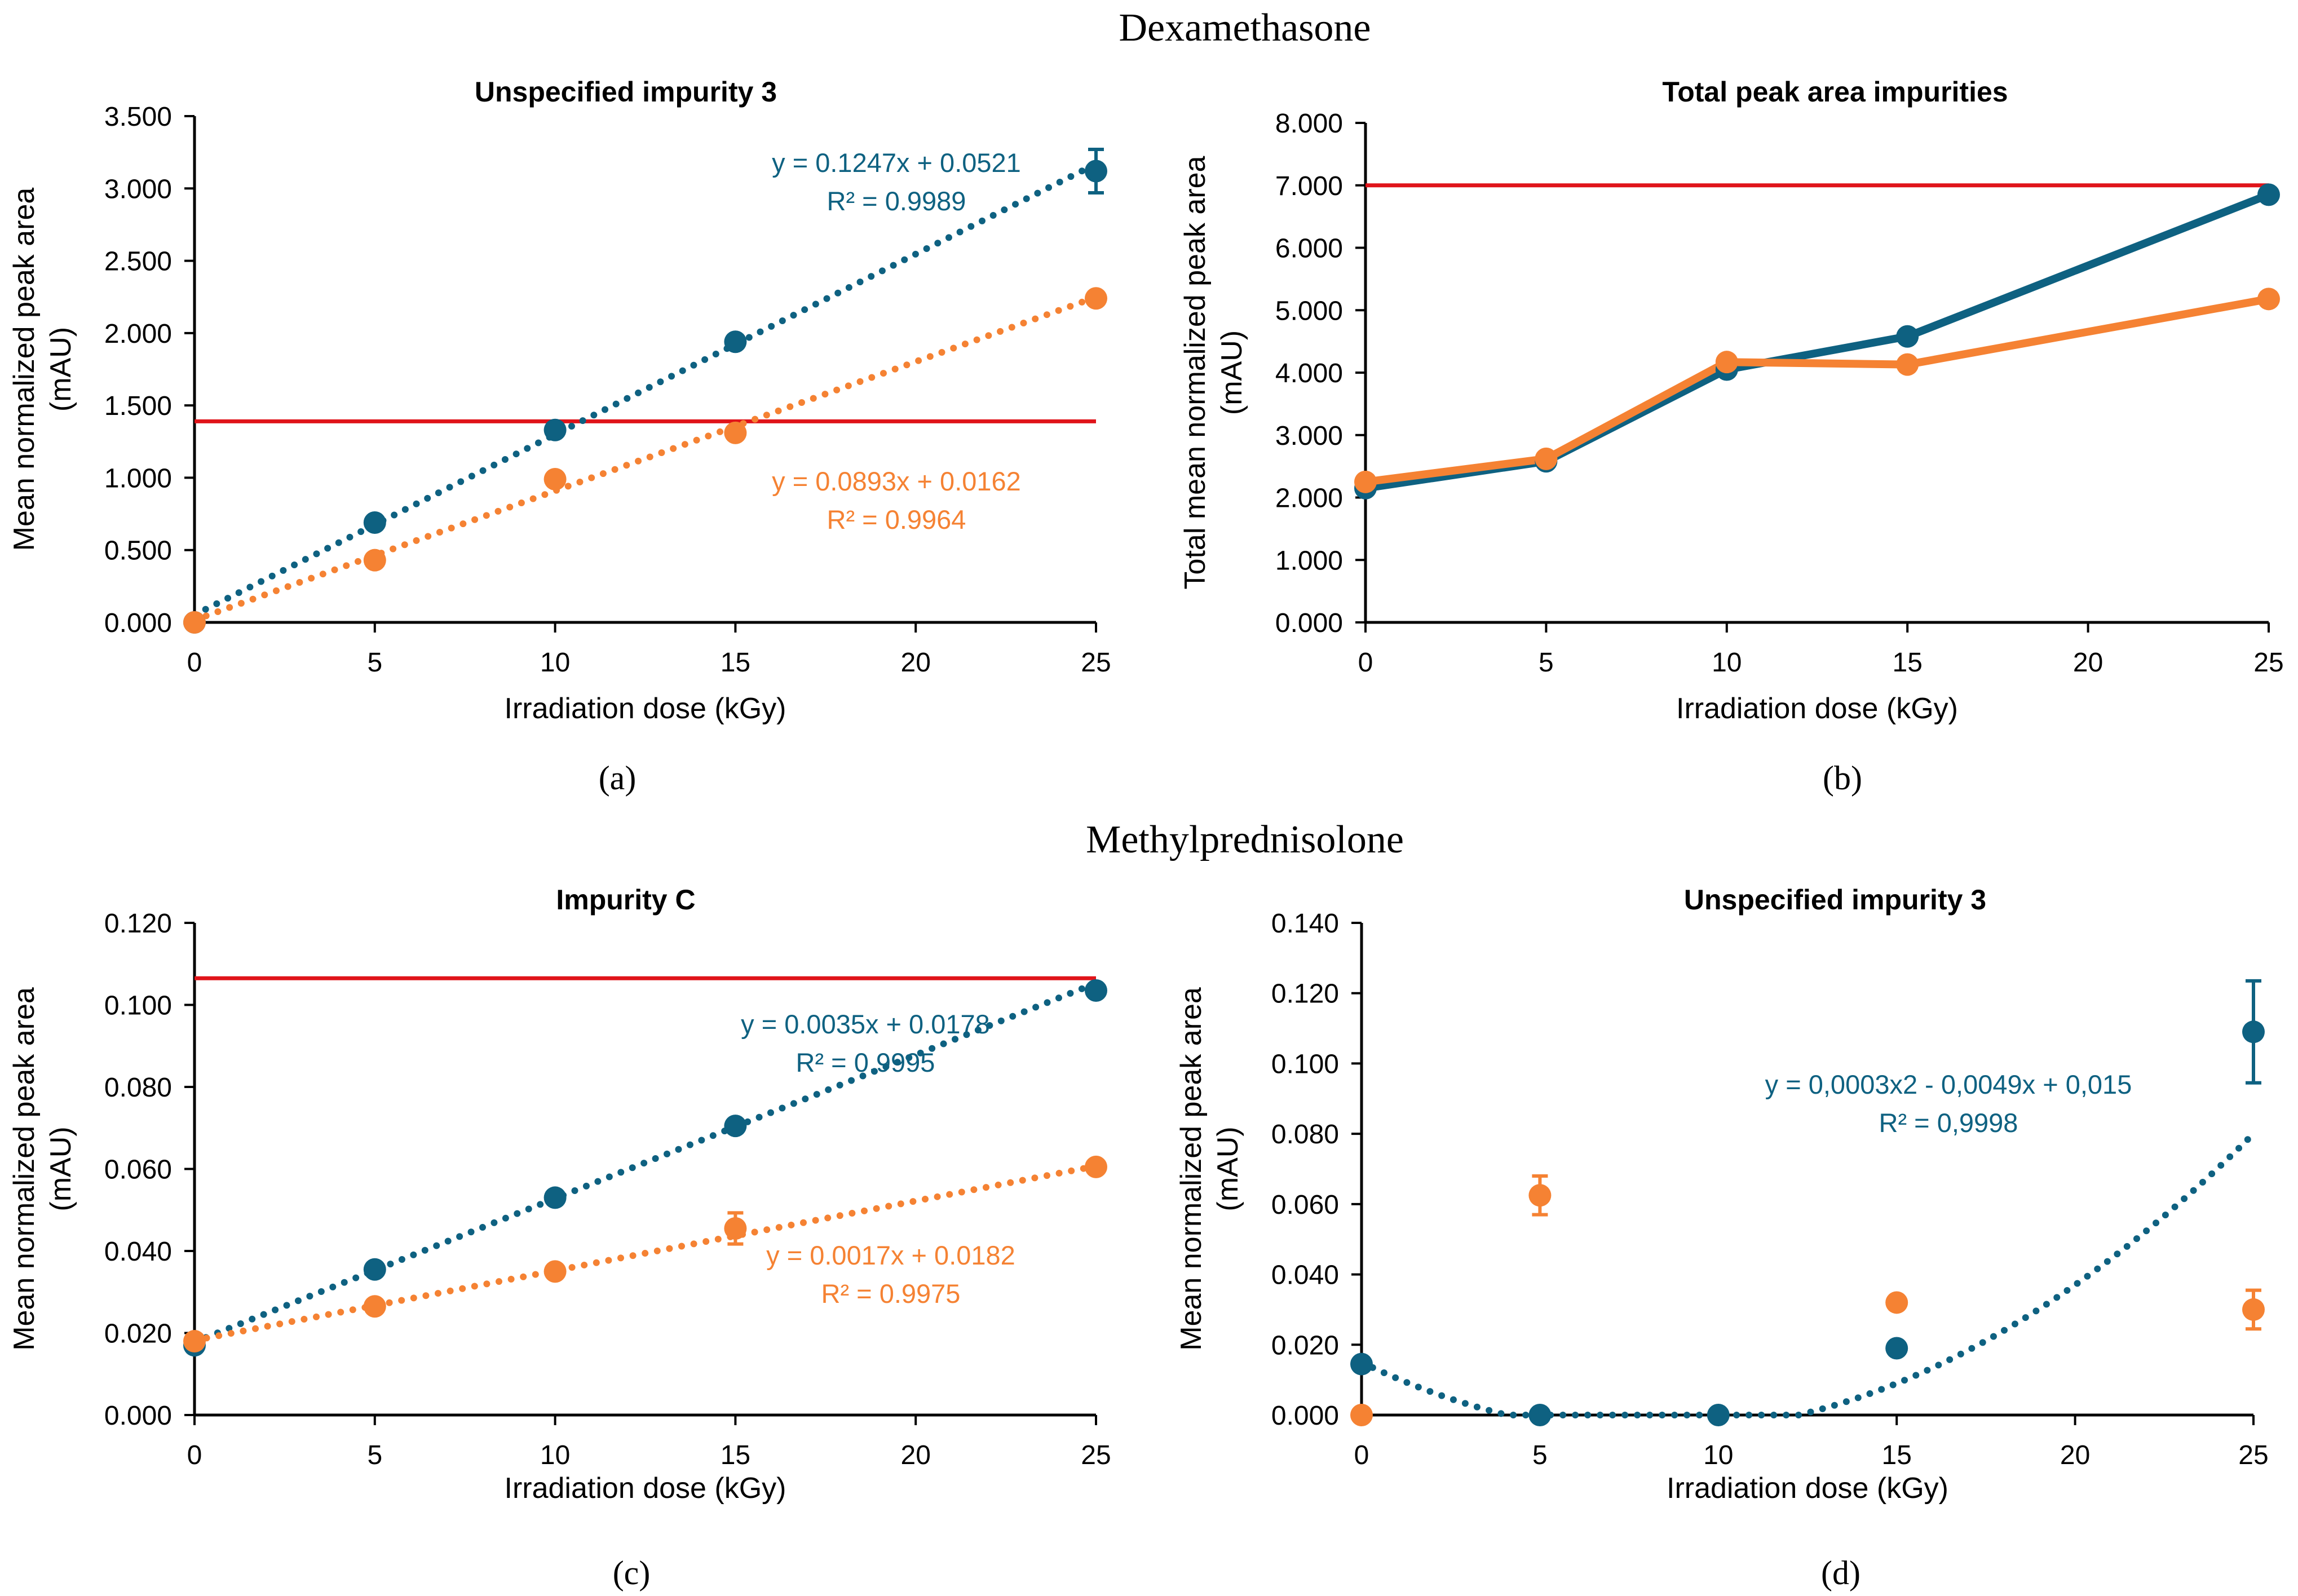 Image resolution: width=2298 pixels, height=1596 pixels. What do you see at coordinates (1309, 311) in the screenshot?
I see `y-tick-label: 5.000` at bounding box center [1309, 311].